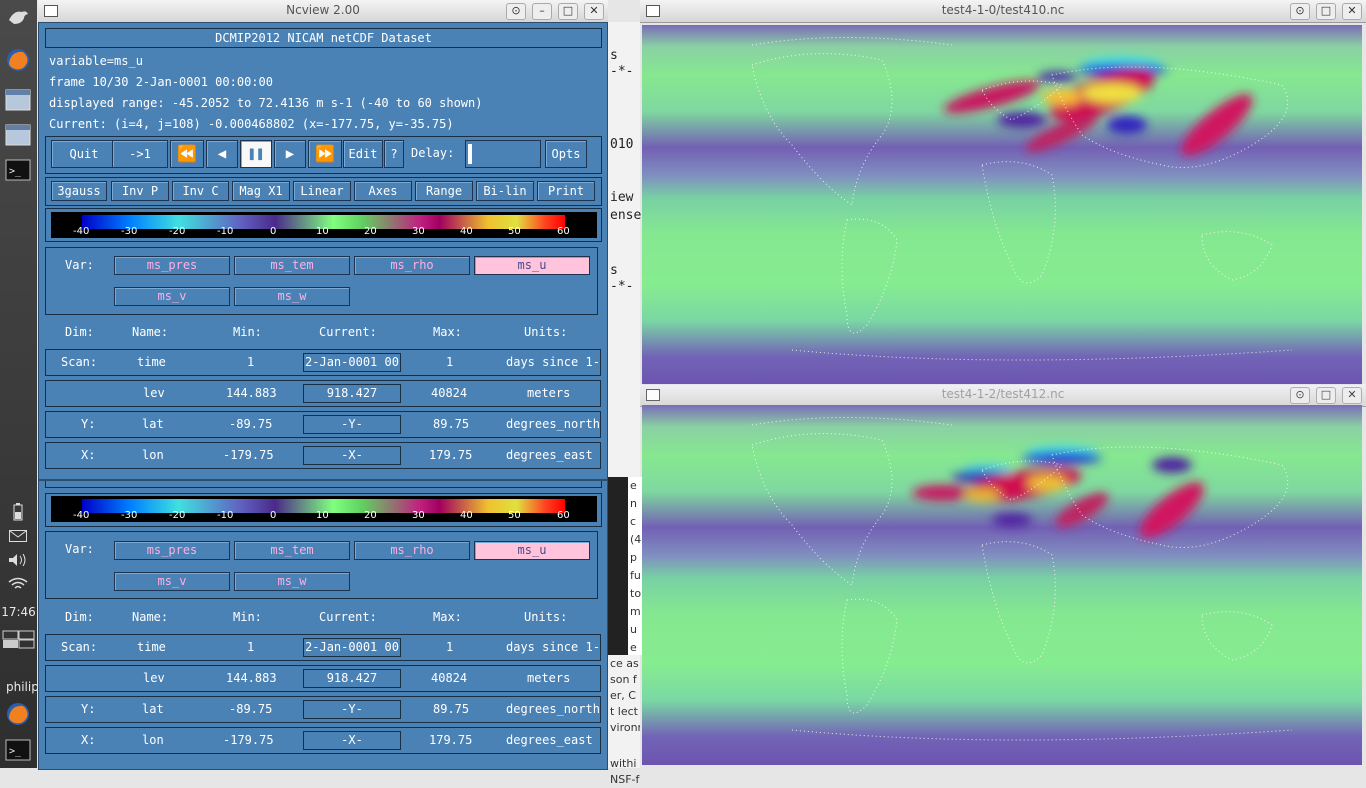  What do you see at coordinates (1003, 395) in the screenshot?
I see `map2-titlebar: test4-1-2/test412.nc ⊙ □ ✕` at bounding box center [1003, 395].